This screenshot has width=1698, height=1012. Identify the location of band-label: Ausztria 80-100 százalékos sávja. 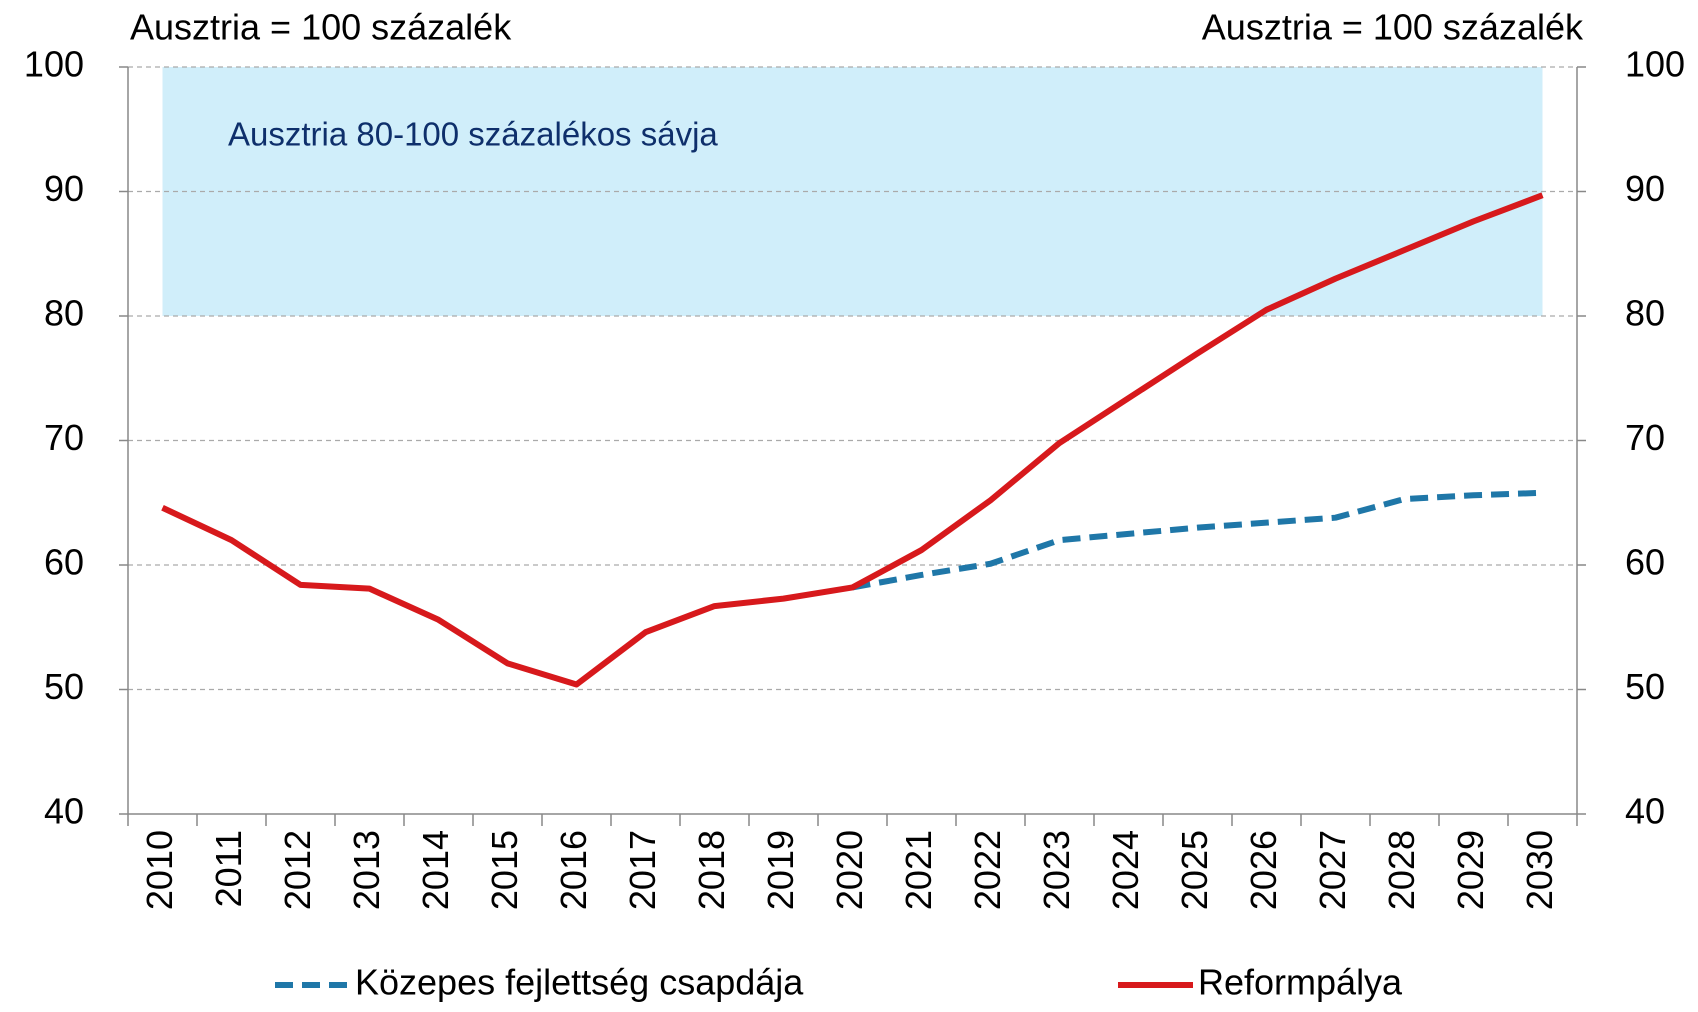
(473, 134).